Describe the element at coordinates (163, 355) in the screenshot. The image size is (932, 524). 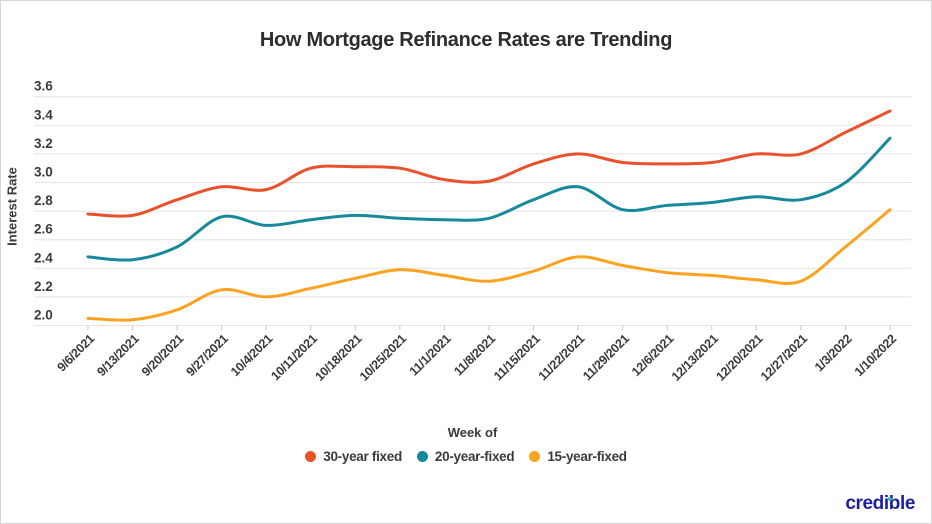
I see `x-tick-label: 9/20/2021` at that location.